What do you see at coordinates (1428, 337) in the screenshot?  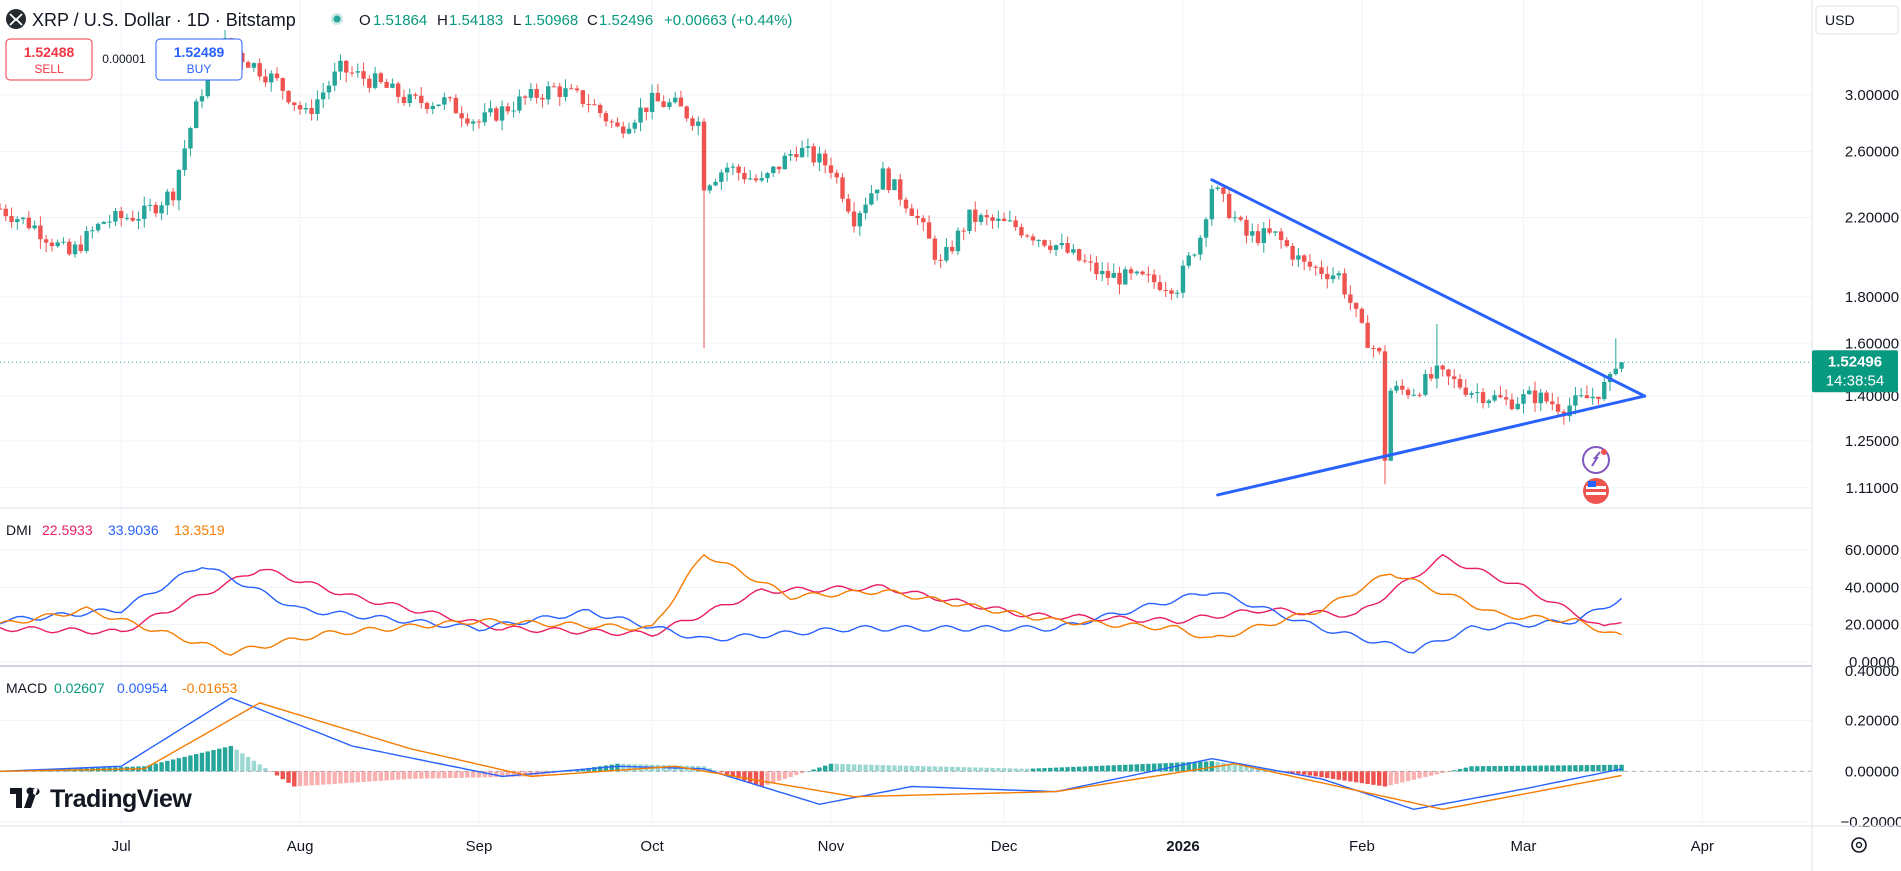 I see `trendlines` at bounding box center [1428, 337].